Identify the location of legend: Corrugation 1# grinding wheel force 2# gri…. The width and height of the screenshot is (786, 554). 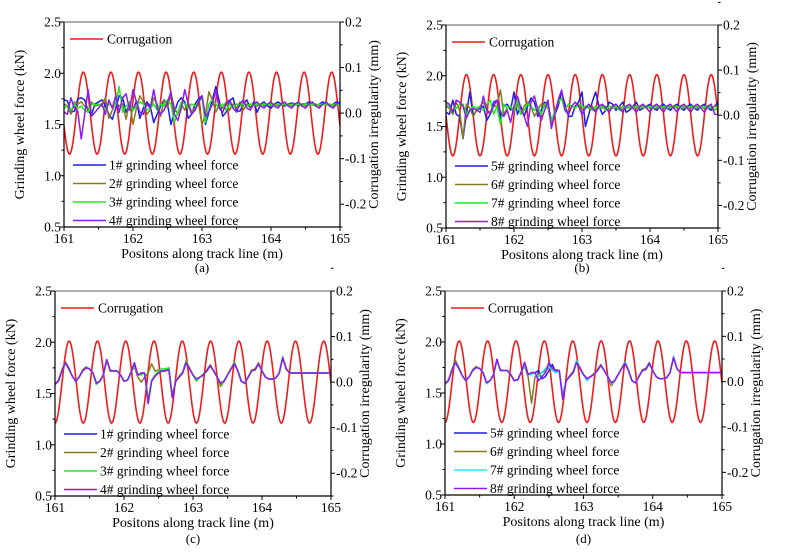
(145, 399).